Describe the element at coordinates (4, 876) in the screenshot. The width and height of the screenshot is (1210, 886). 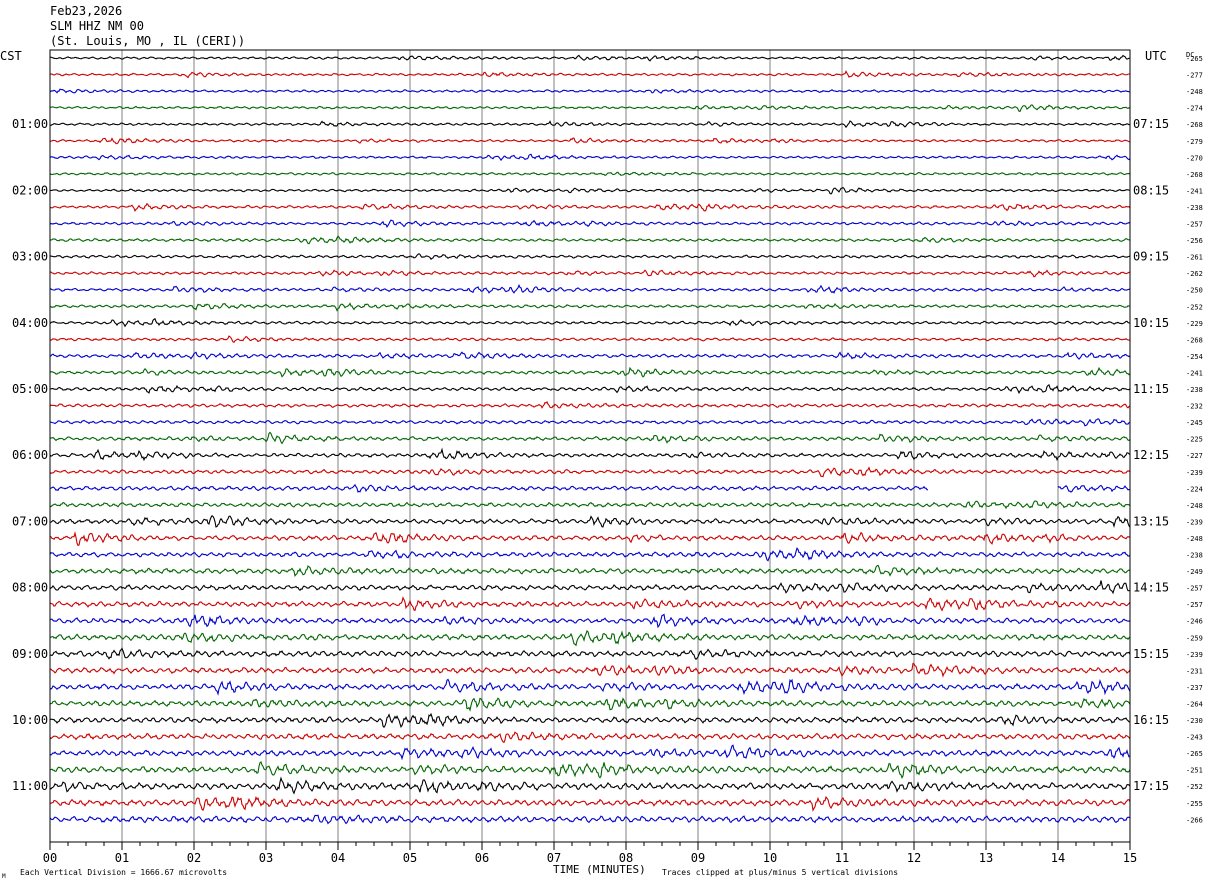
I see `bottom-left-mark: M` at that location.